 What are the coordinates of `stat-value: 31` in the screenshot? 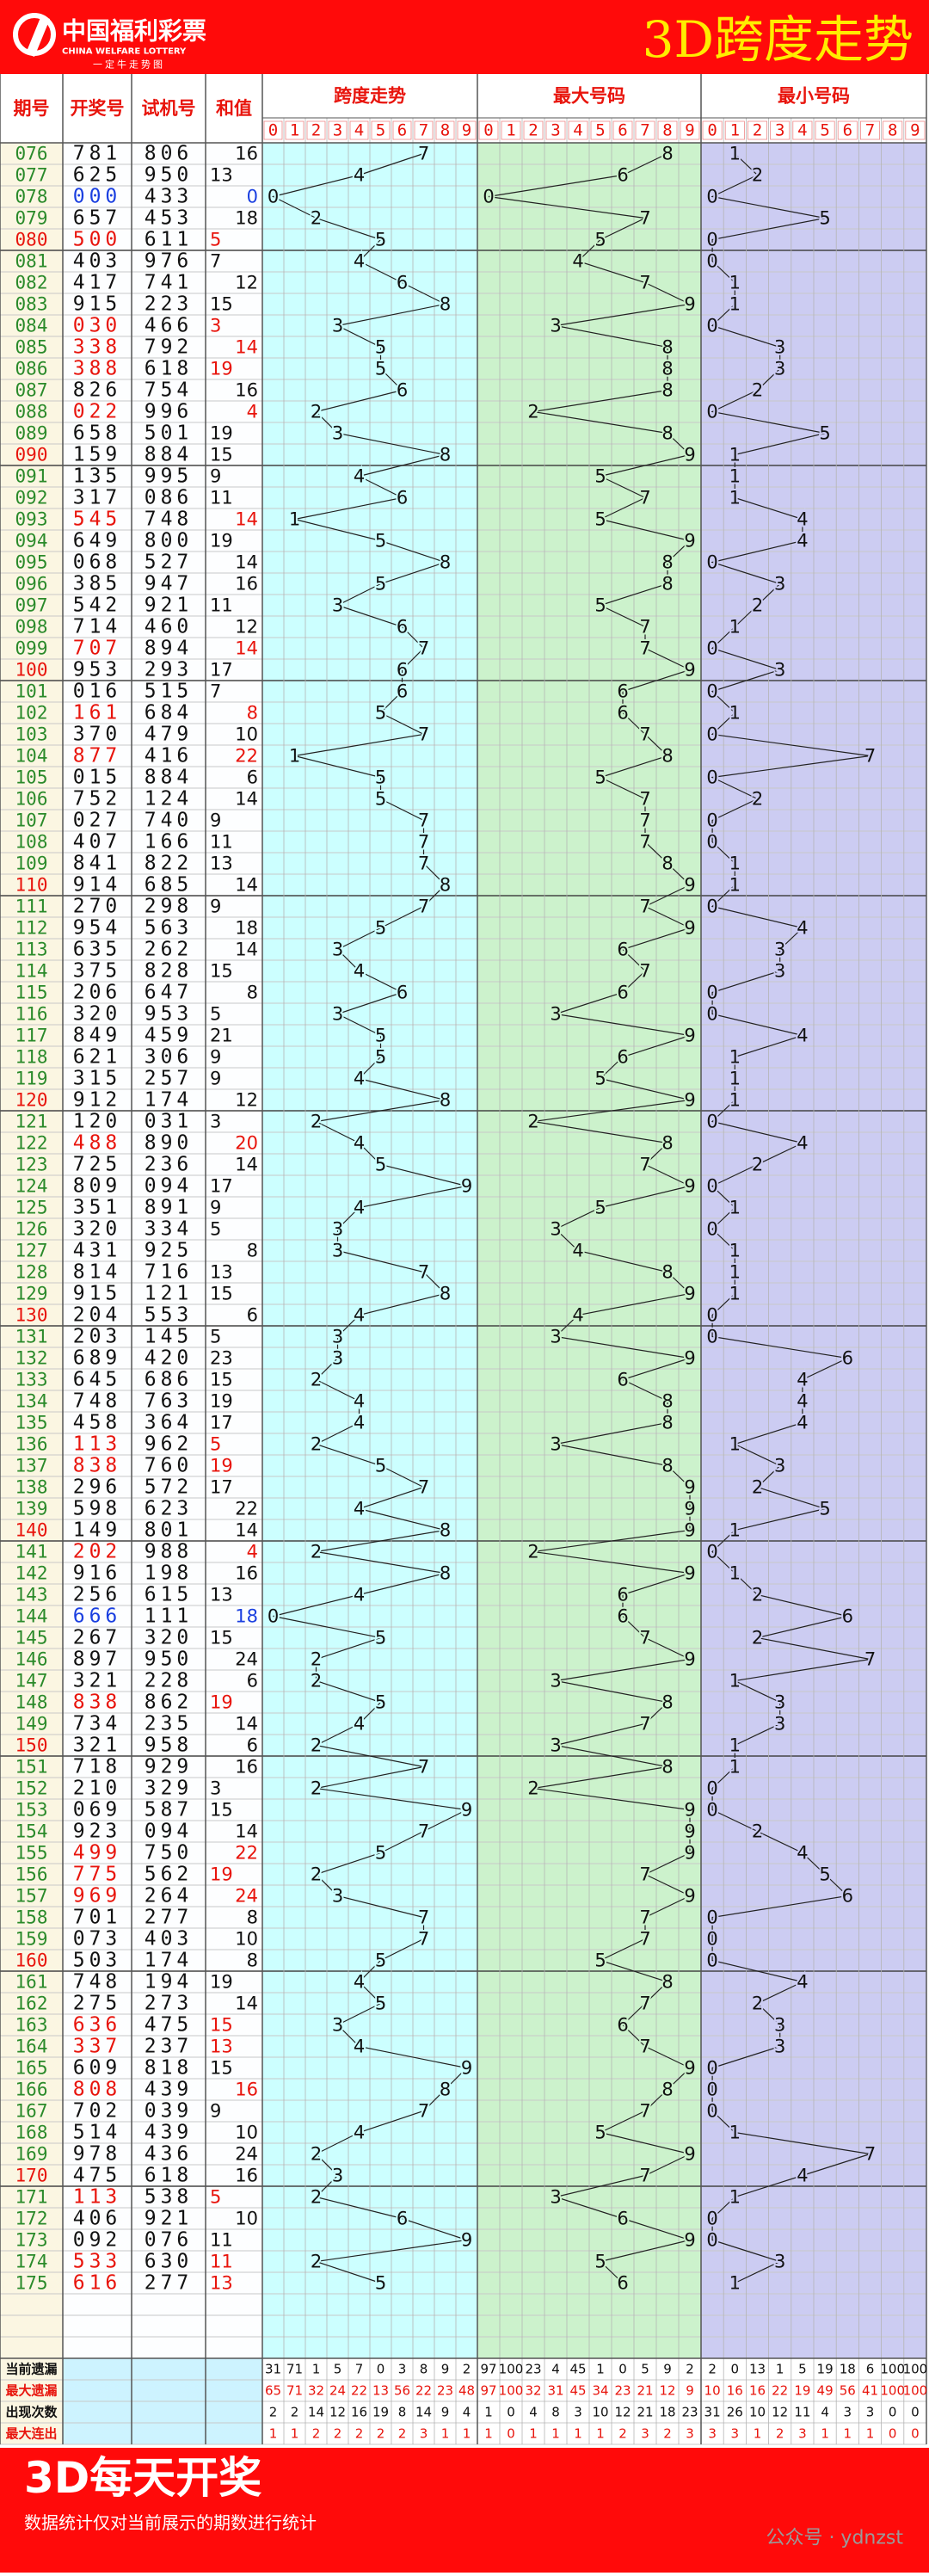 It's located at (555, 2391).